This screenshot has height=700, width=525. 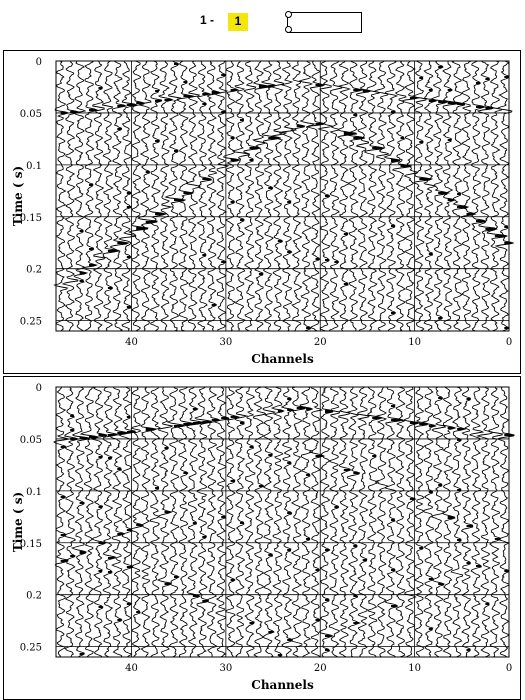 What do you see at coordinates (288, 14) in the screenshot?
I see `slider-handle-top` at bounding box center [288, 14].